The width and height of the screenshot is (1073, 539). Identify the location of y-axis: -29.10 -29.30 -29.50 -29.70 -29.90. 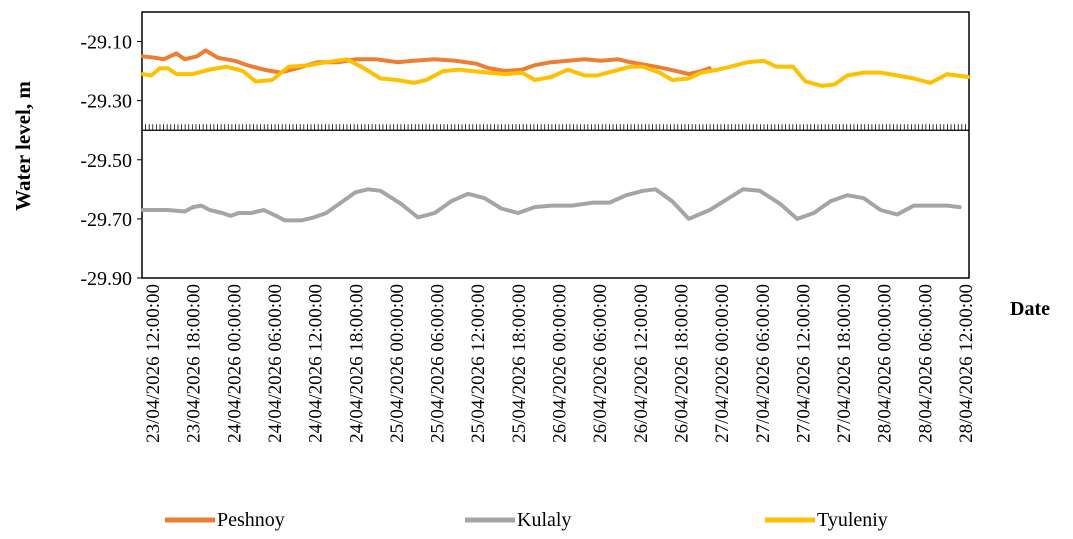
(111, 161).